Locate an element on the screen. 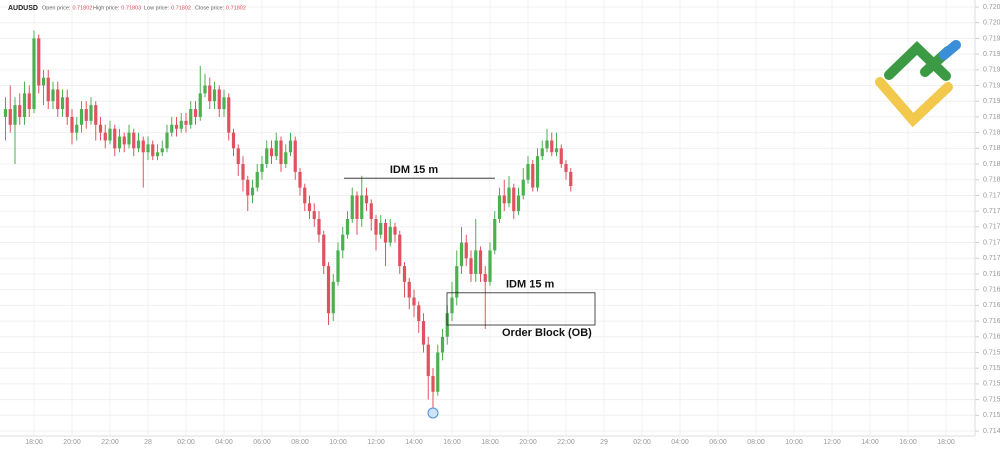 This screenshot has height=454, width=1000. x-tick-label: 02:00 is located at coordinates (186, 442).